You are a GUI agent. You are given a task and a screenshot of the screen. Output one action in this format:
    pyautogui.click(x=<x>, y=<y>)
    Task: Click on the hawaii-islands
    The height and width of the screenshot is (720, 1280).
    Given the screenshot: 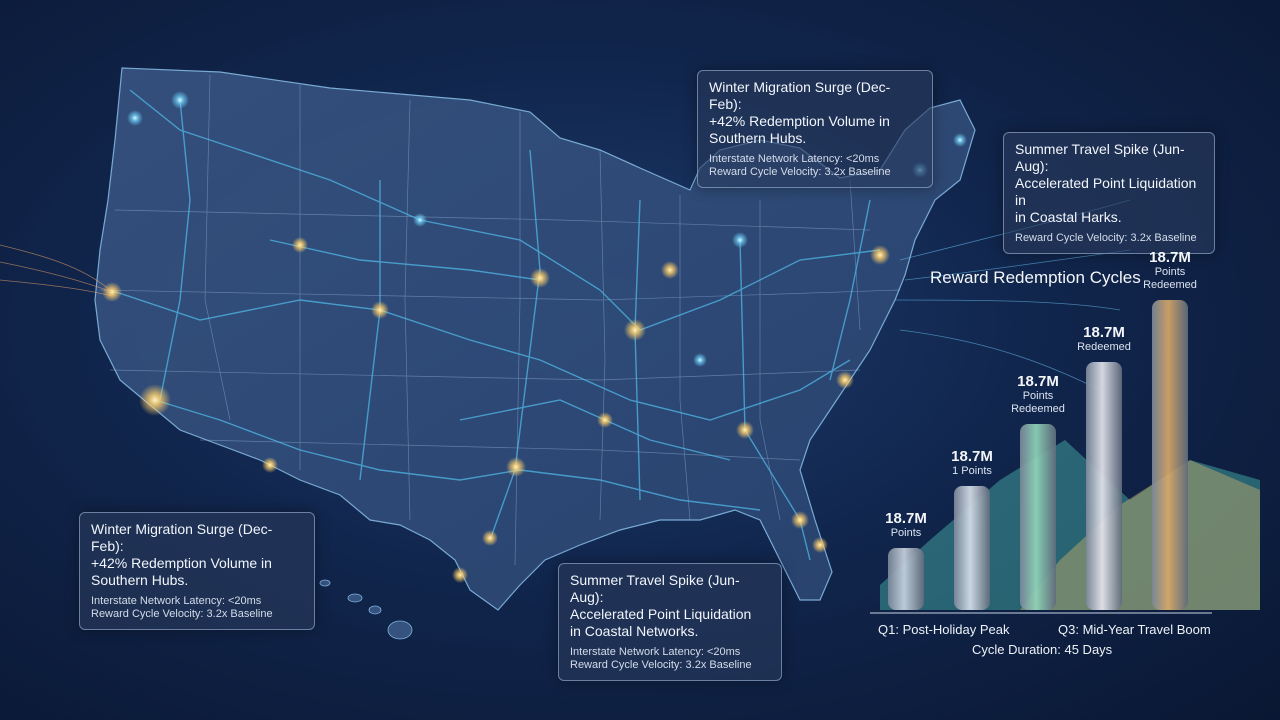 What is the action you would take?
    pyautogui.click(x=366, y=609)
    